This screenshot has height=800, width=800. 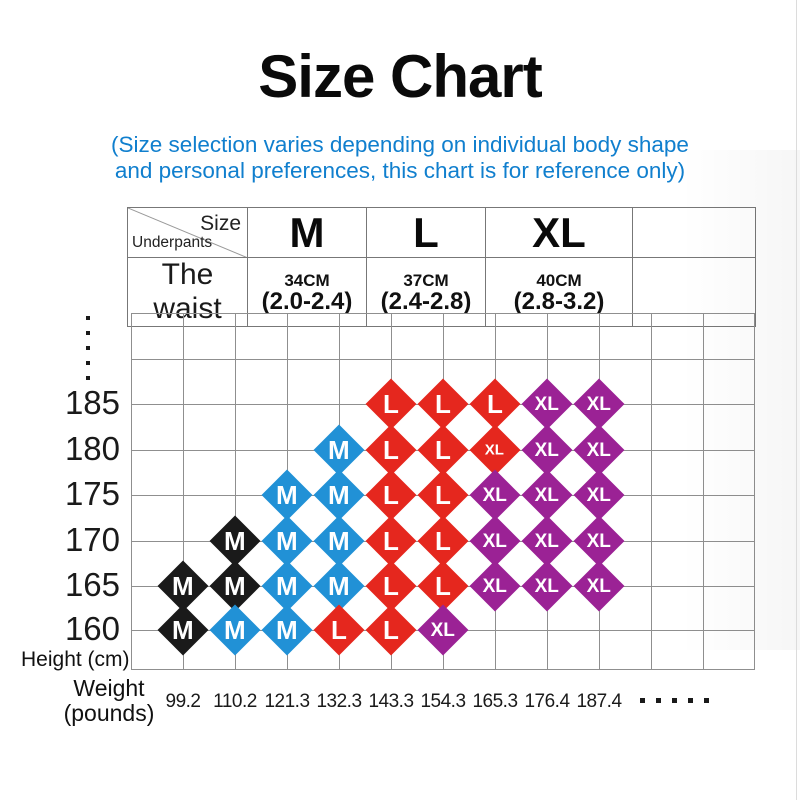 What do you see at coordinates (92, 585) in the screenshot?
I see `height-tick-165: 165` at bounding box center [92, 585].